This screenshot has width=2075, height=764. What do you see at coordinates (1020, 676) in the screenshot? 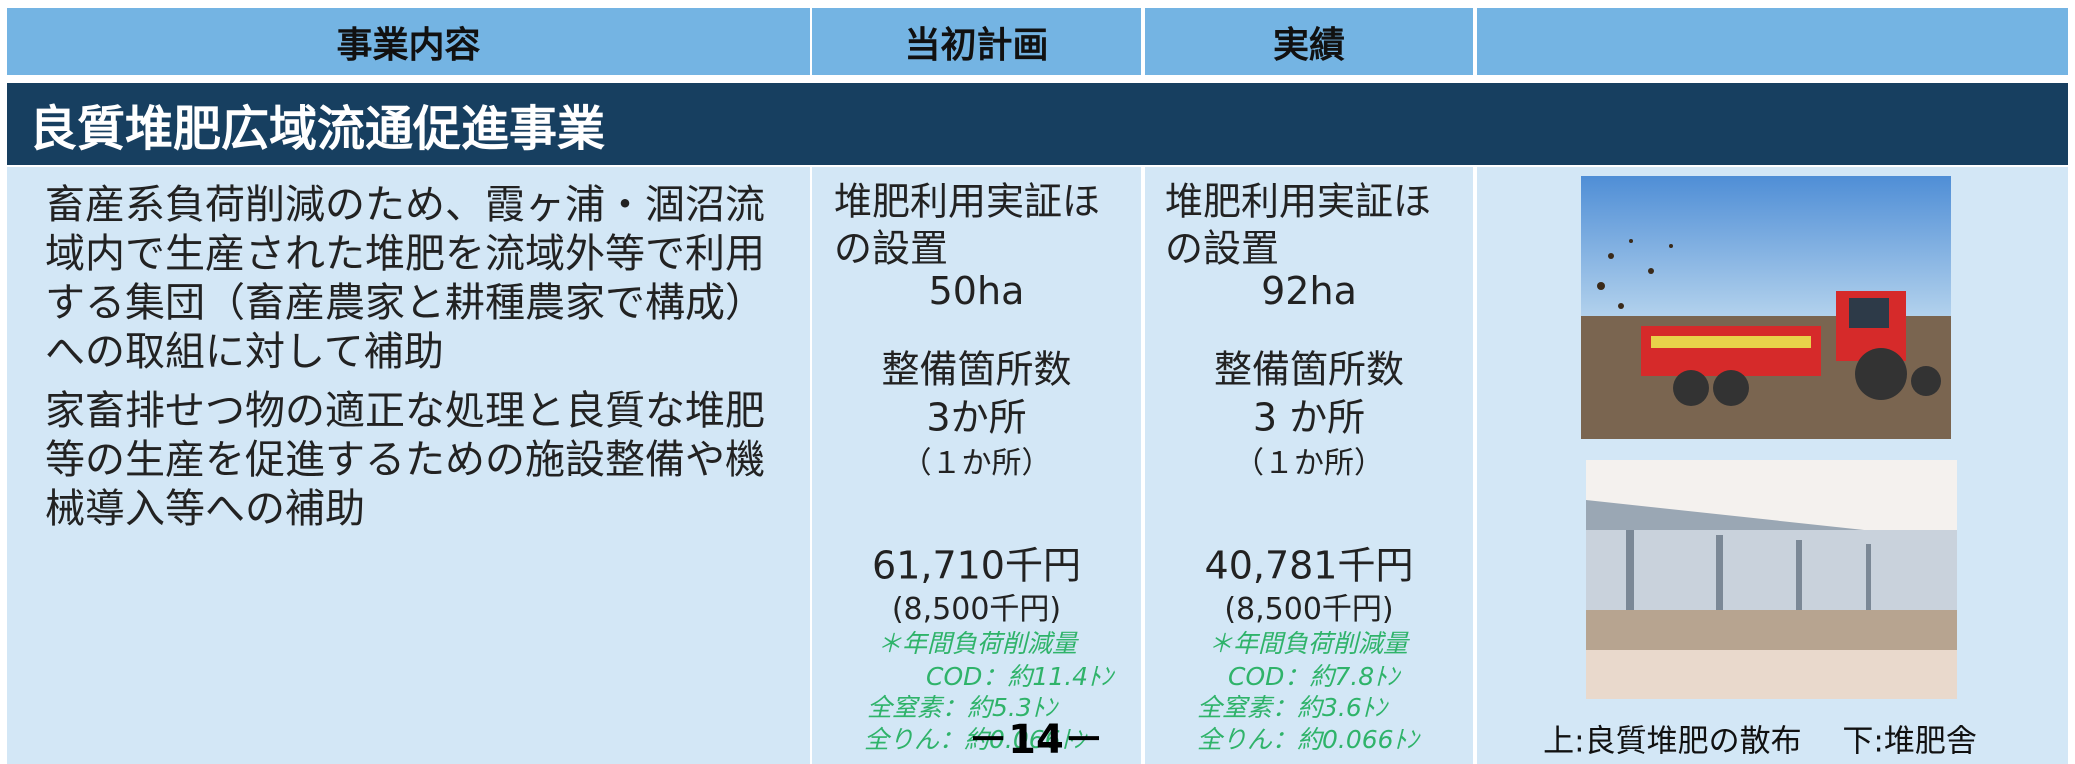
I see `text: COD：約11.4ﾄﾝ` at bounding box center [1020, 676].